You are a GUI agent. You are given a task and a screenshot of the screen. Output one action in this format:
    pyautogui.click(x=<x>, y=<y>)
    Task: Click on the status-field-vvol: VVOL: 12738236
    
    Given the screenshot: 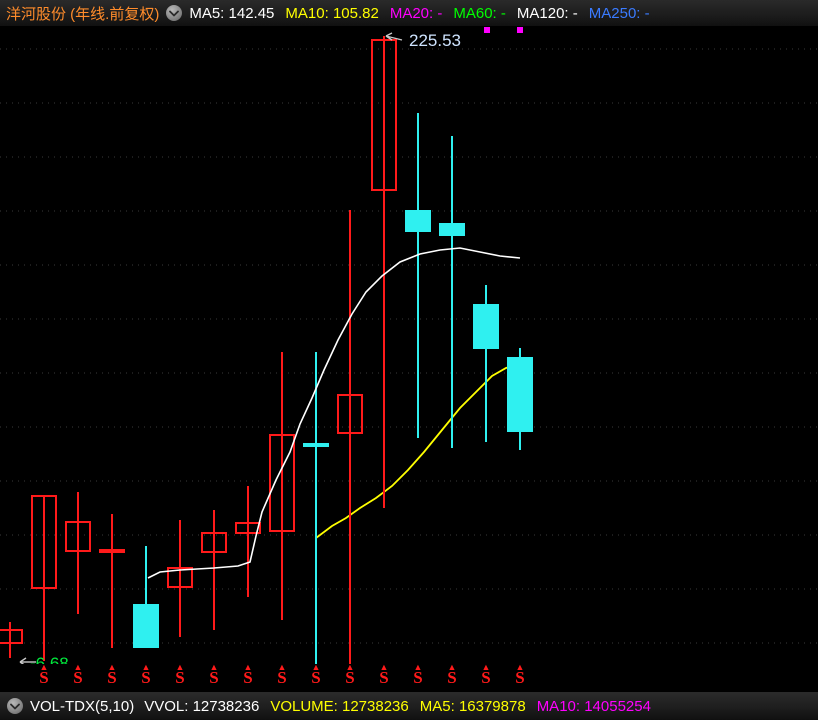 What is the action you would take?
    pyautogui.click(x=201, y=706)
    